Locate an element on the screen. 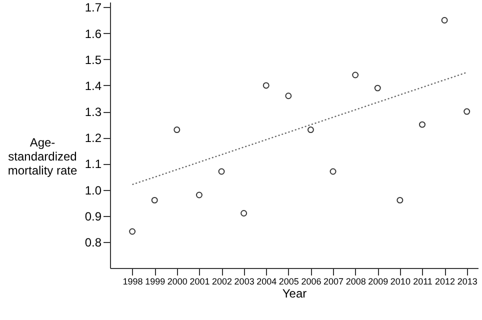  x-tick-label: 1998 is located at coordinates (132, 281).